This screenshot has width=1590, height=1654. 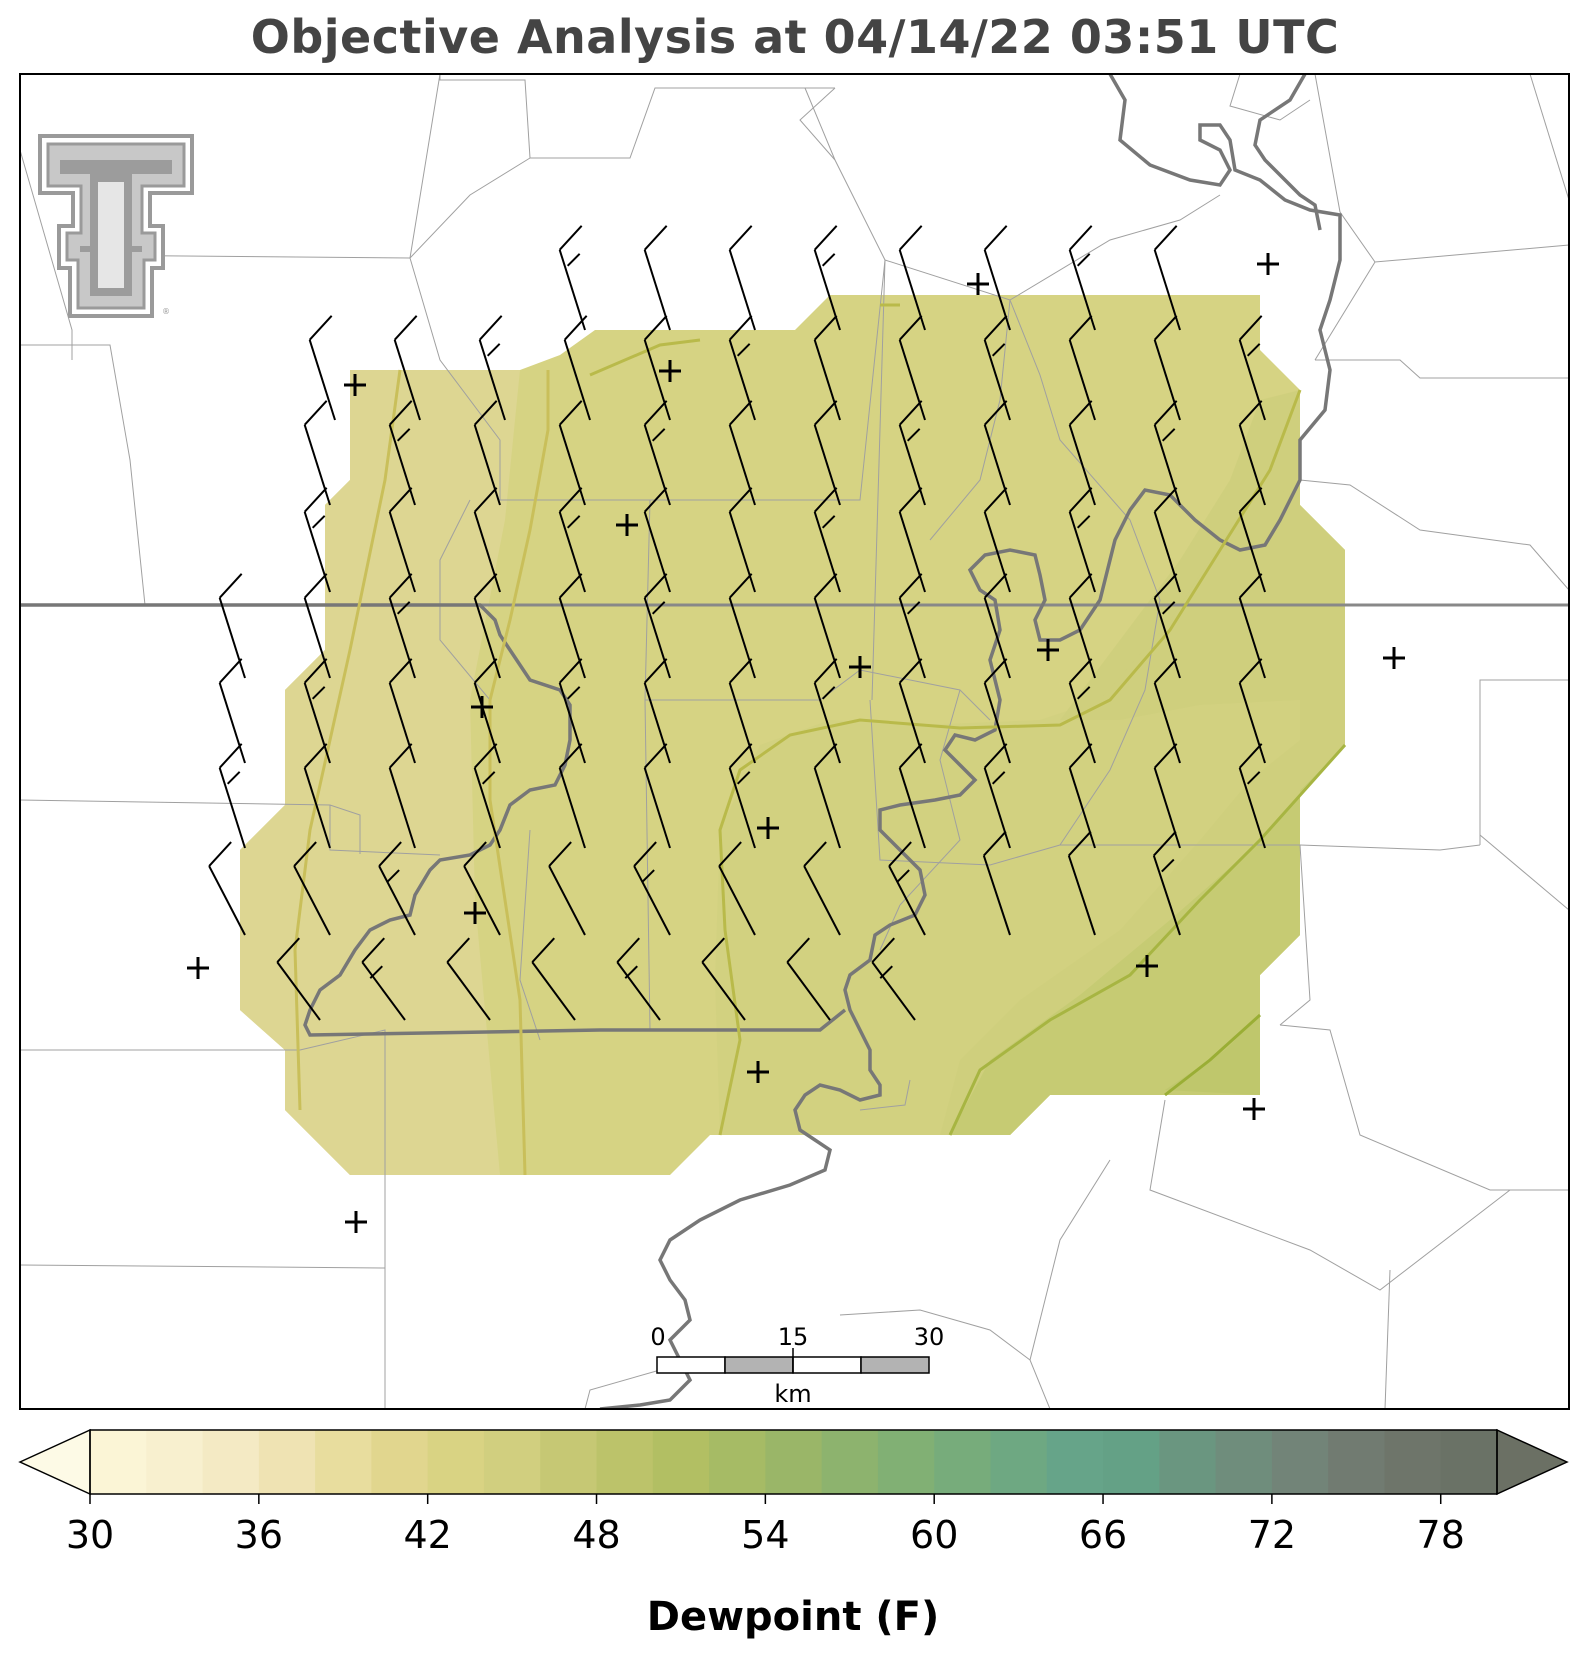 What do you see at coordinates (1103, 1535) in the screenshot?
I see `colorbar-tick-label: 66` at bounding box center [1103, 1535].